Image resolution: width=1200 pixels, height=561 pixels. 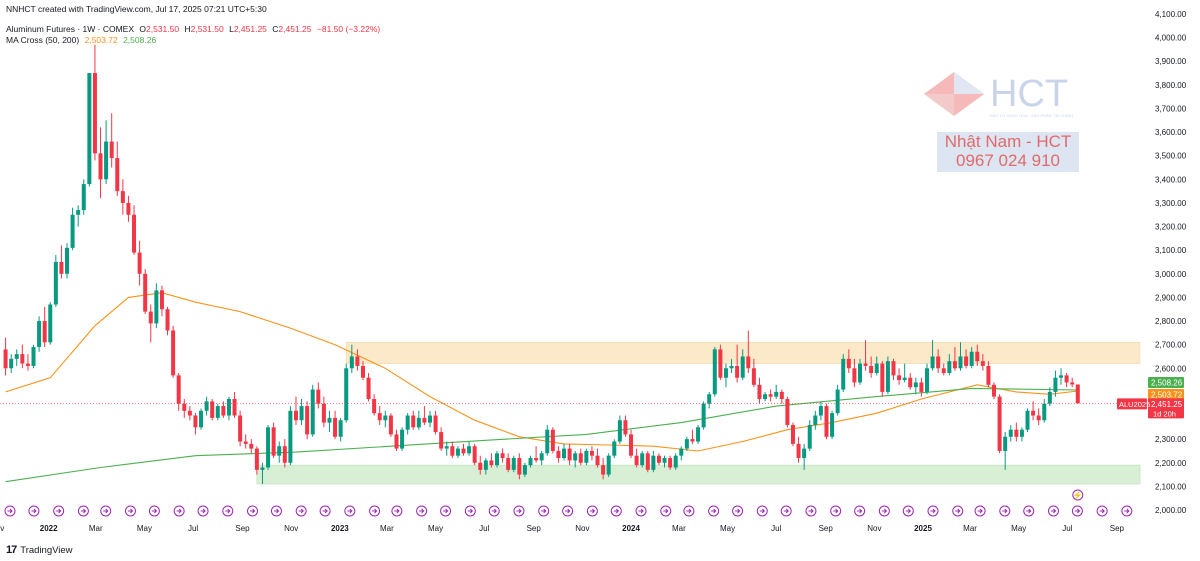 I want to click on ma200-price-label-bg, so click(x=1166, y=382).